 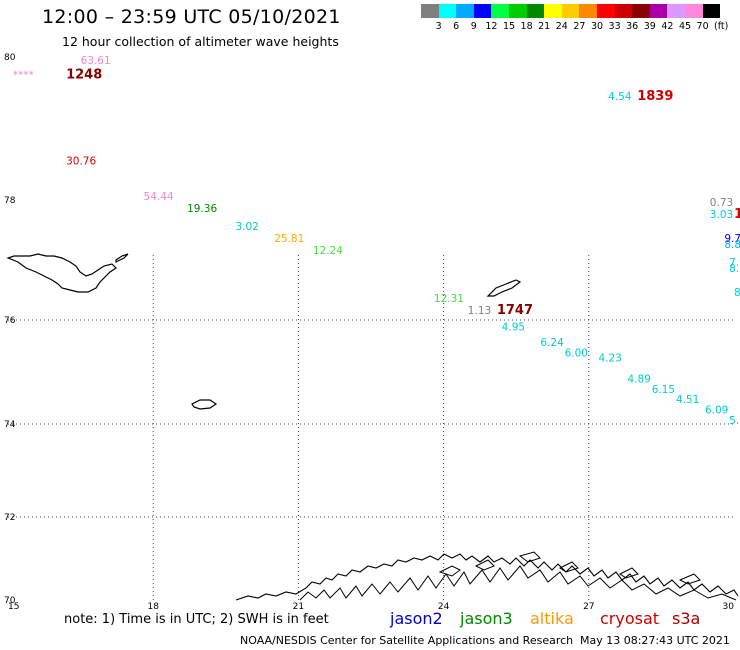 What do you see at coordinates (544, 26) in the screenshot?
I see `color-legend-label: 21` at bounding box center [544, 26].